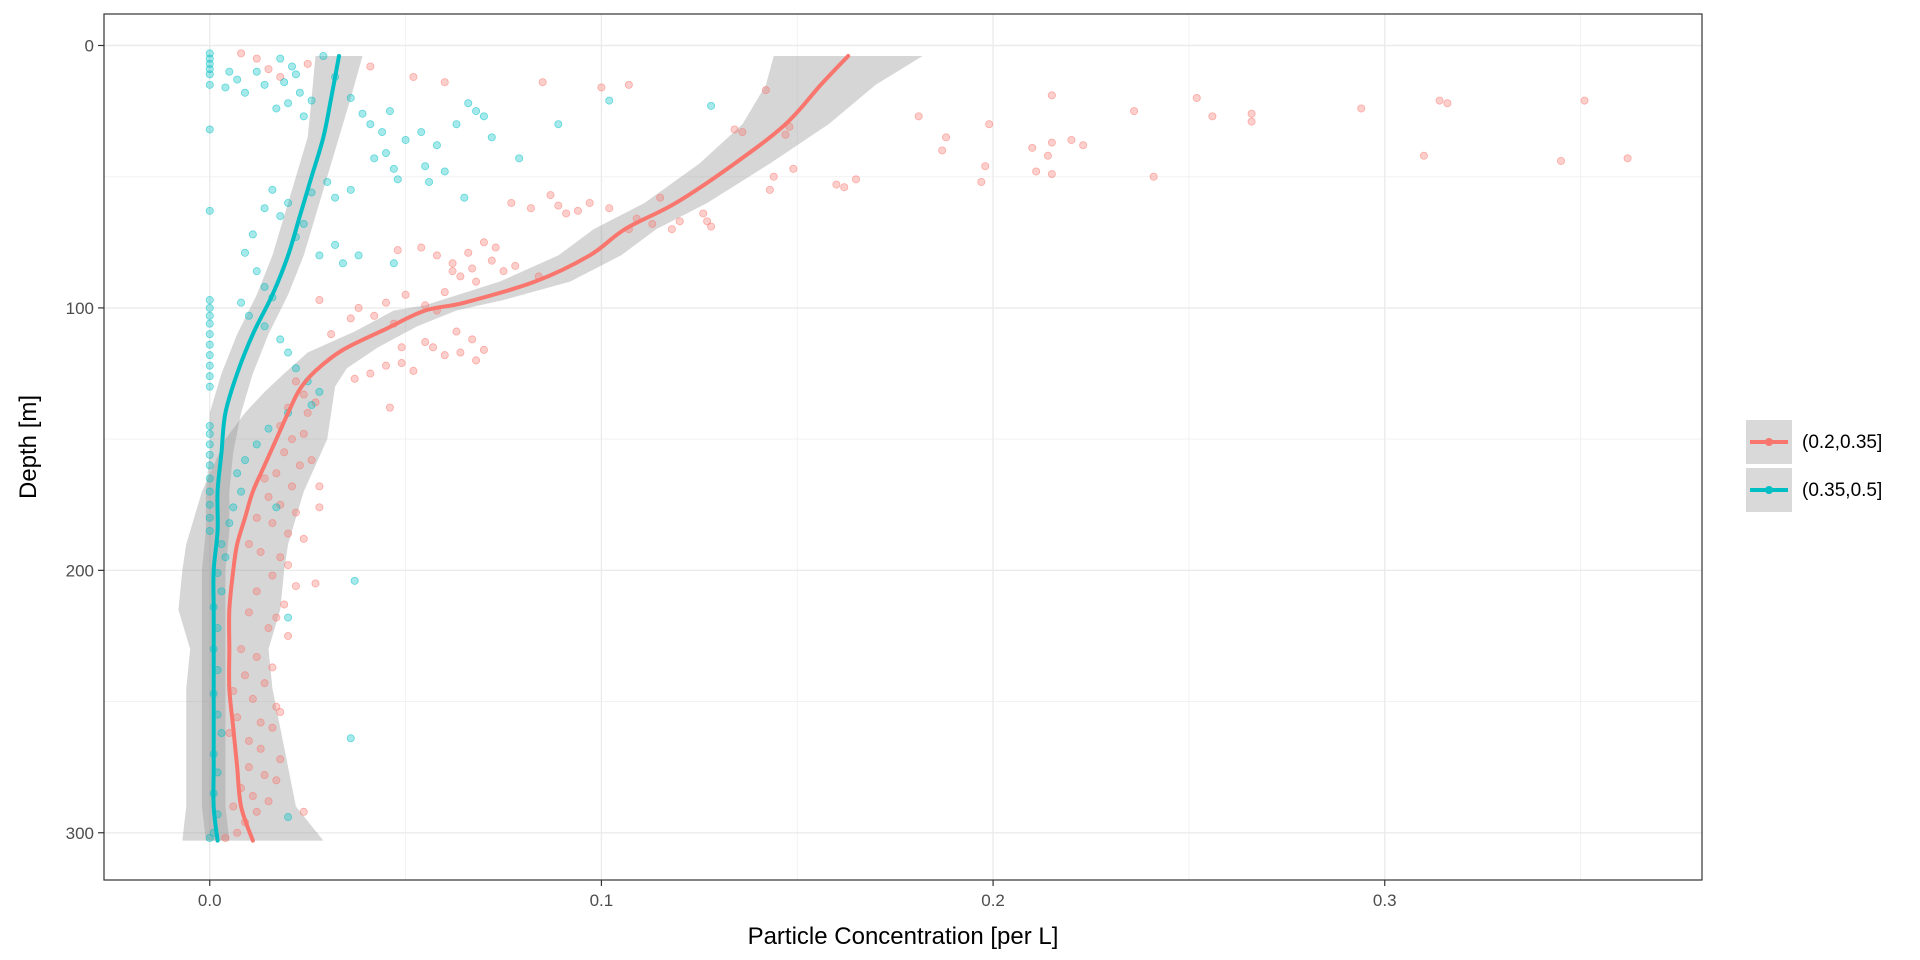 The width and height of the screenshot is (1920, 960). Describe the element at coordinates (89, 45) in the screenshot. I see `y-tick-label-0: 0` at that location.